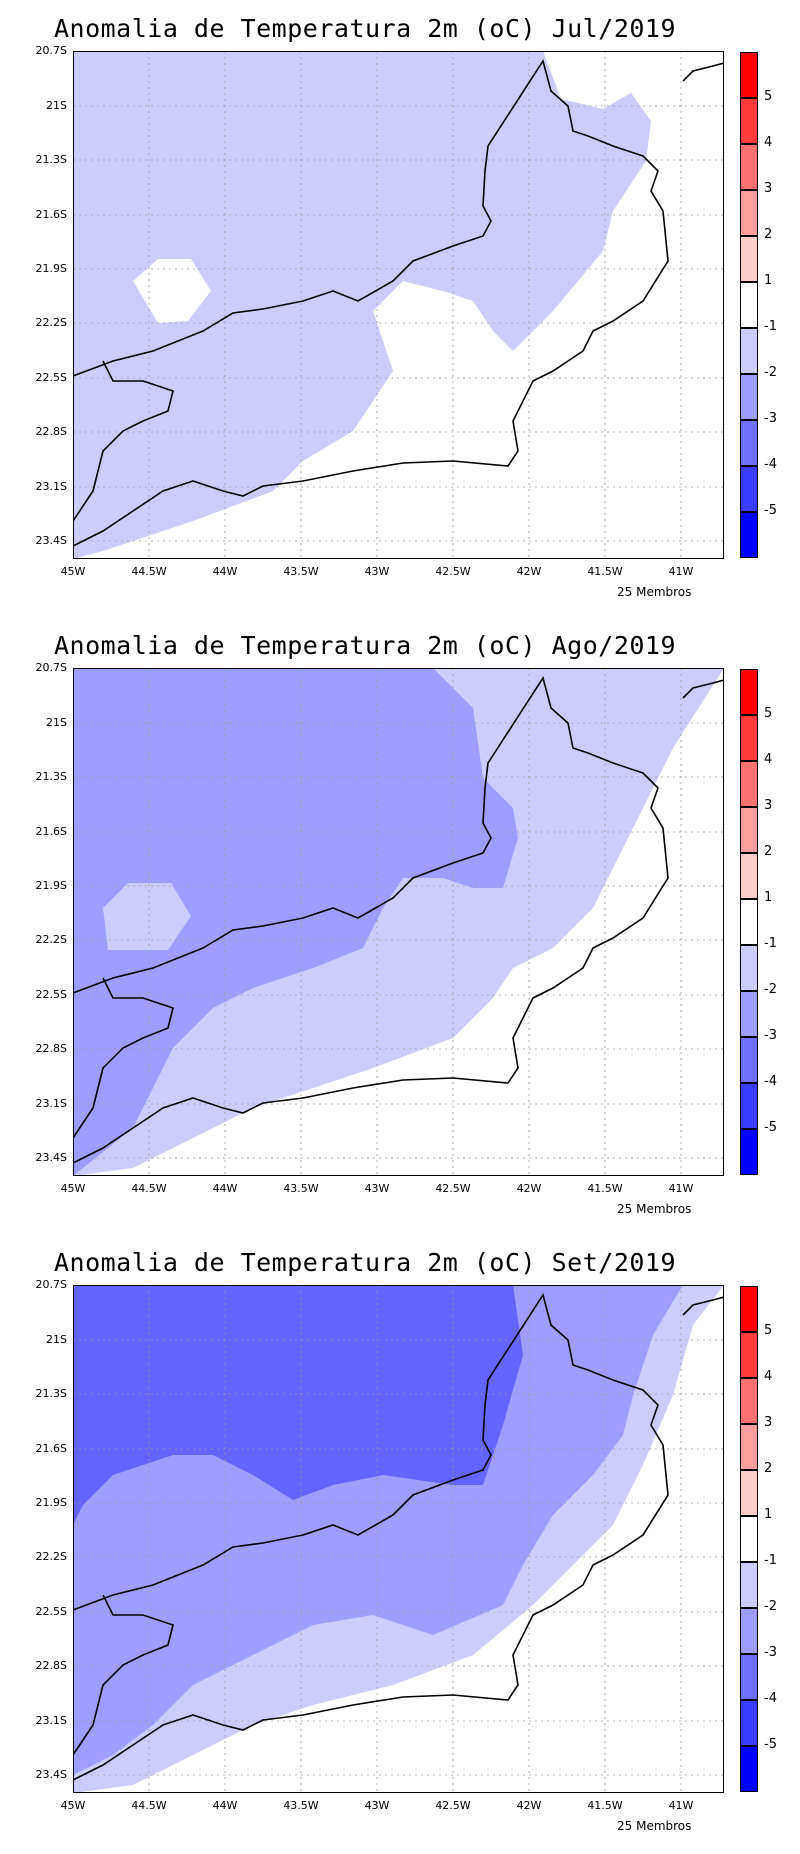 The height and width of the screenshot is (1854, 800). Describe the element at coordinates (768, 851) in the screenshot. I see `colorbar-label: 2` at that location.